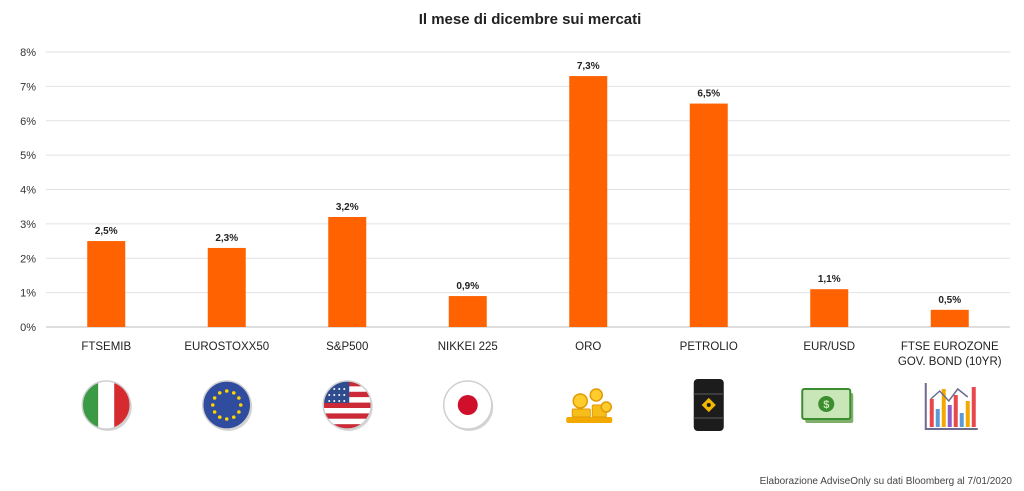 The image size is (1024, 491). I want to click on y-tick-label: 8%, so click(28, 53).